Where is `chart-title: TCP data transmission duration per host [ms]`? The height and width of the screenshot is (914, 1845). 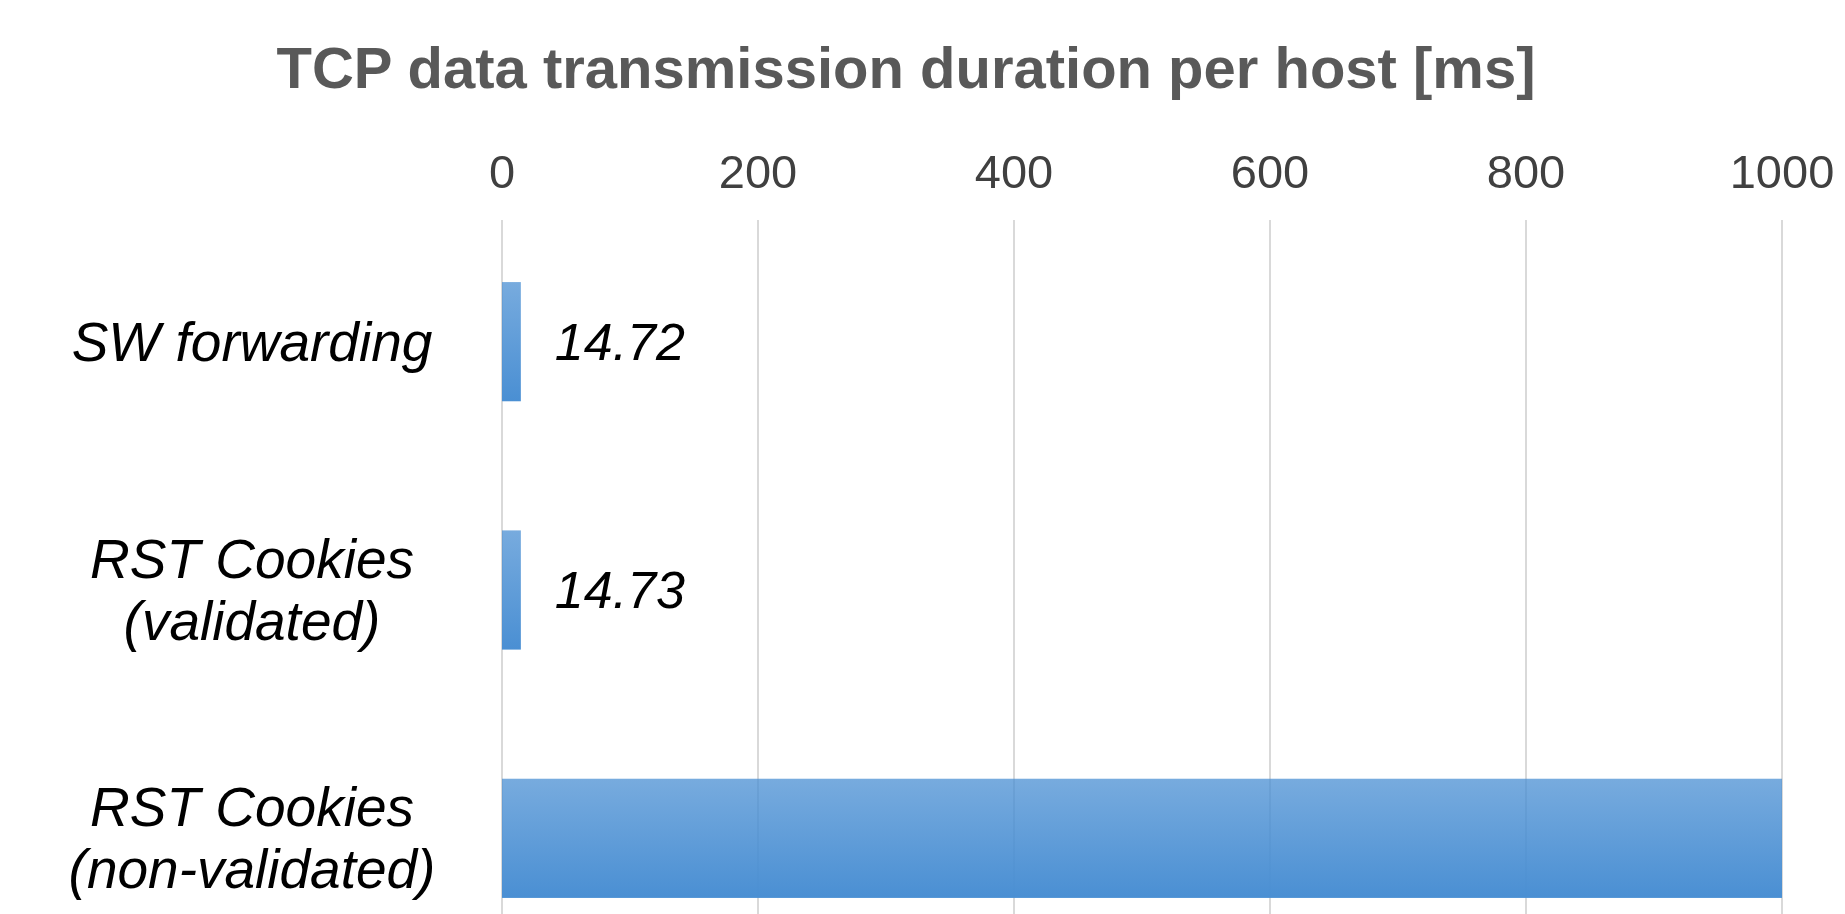 chart-title: TCP data transmission duration per host [ms] is located at coordinates (906, 67).